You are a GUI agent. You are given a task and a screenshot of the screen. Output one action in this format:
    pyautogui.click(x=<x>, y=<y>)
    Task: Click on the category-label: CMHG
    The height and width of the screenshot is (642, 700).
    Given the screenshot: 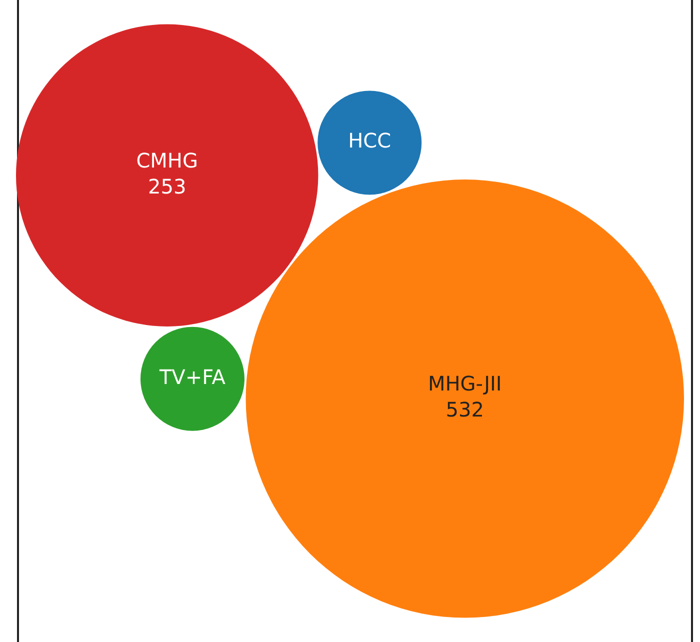 What is the action you would take?
    pyautogui.click(x=167, y=160)
    